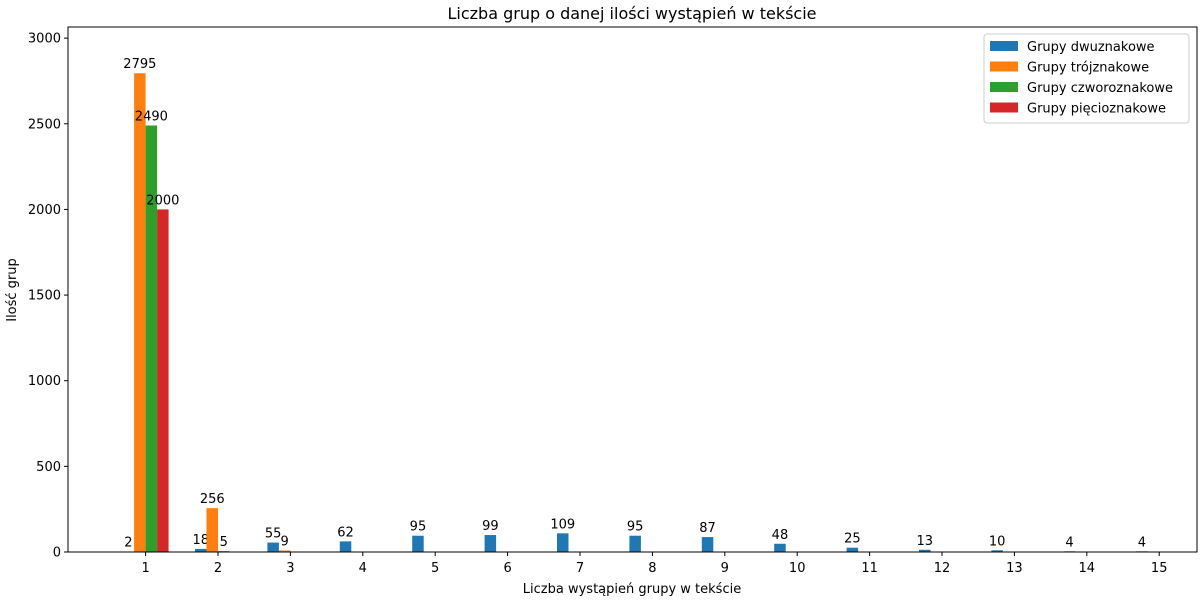 This screenshot has height=600, width=1200. I want to click on y-tick-label: 0, so click(57, 553).